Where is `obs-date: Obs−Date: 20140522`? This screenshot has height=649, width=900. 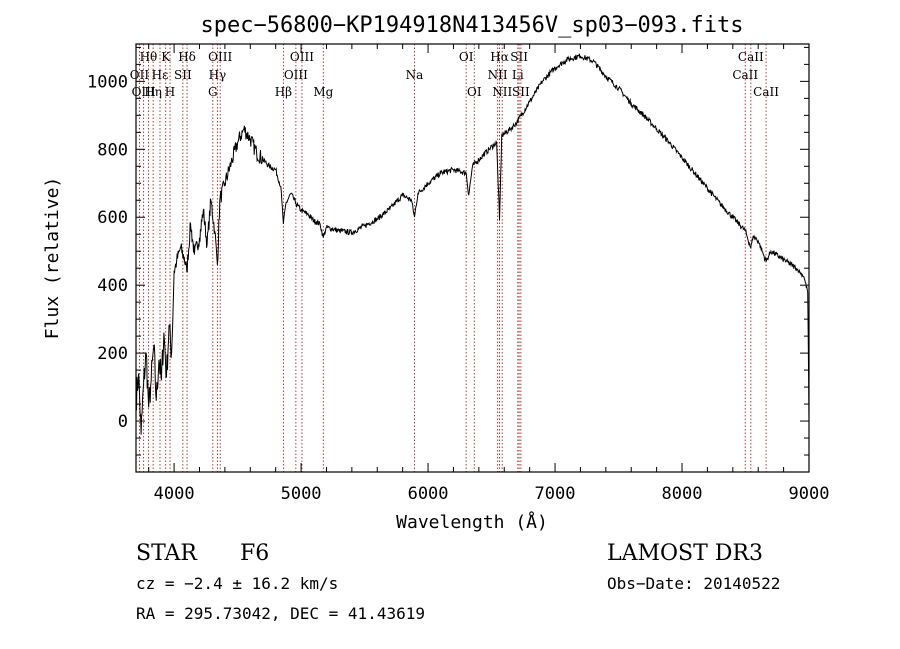
obs-date: Obs−Date: 20140522 is located at coordinates (693, 583).